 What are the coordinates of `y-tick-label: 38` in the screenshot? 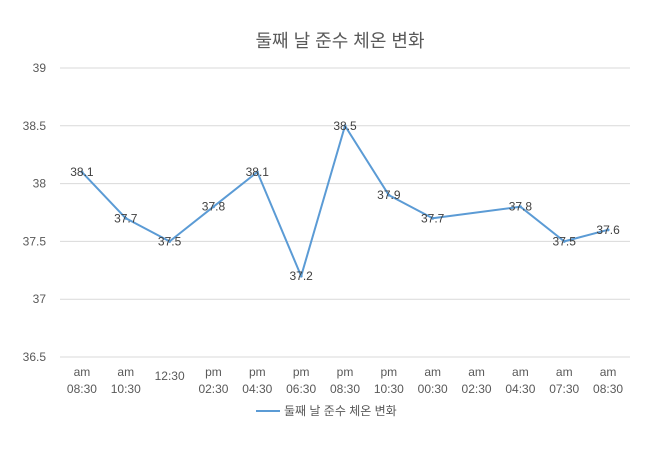 It's located at (40, 184).